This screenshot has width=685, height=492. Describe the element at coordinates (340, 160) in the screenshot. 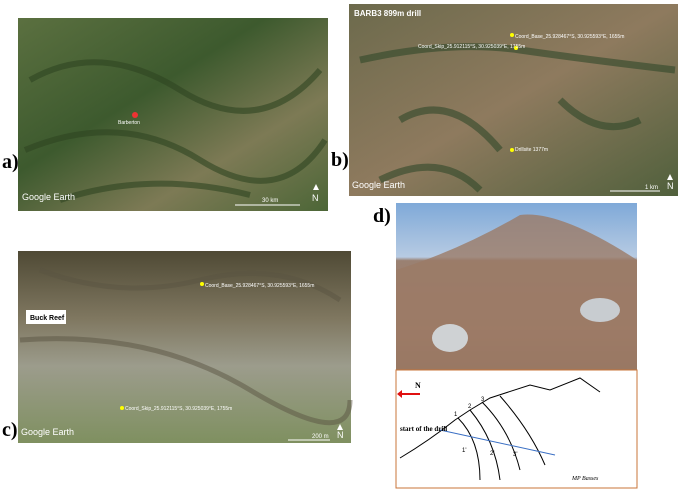

I see `panel-label: b)` at that location.